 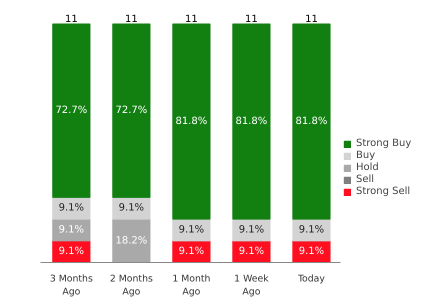 What do you see at coordinates (71, 286) in the screenshot?
I see `x-tick-label: 3 Months Ago` at bounding box center [71, 286].